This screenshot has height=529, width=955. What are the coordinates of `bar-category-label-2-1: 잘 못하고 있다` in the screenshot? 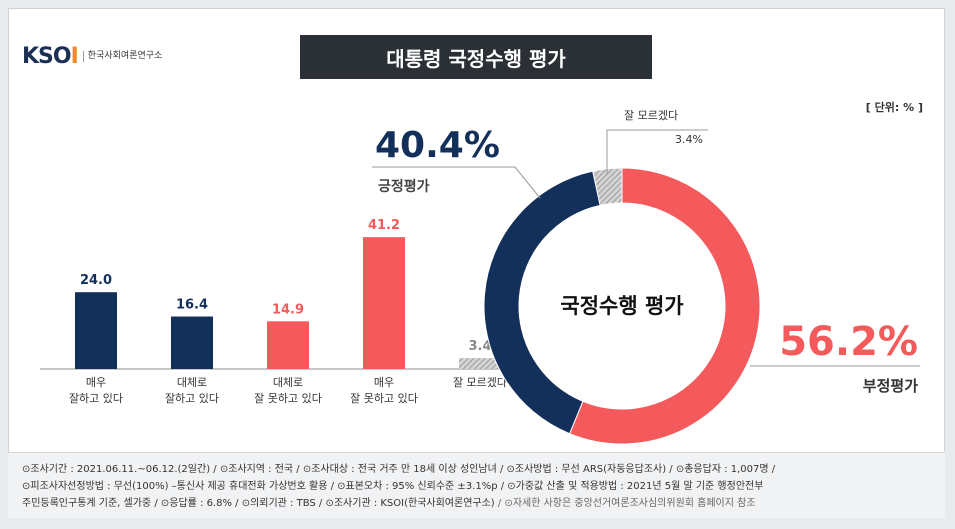 It's located at (288, 398).